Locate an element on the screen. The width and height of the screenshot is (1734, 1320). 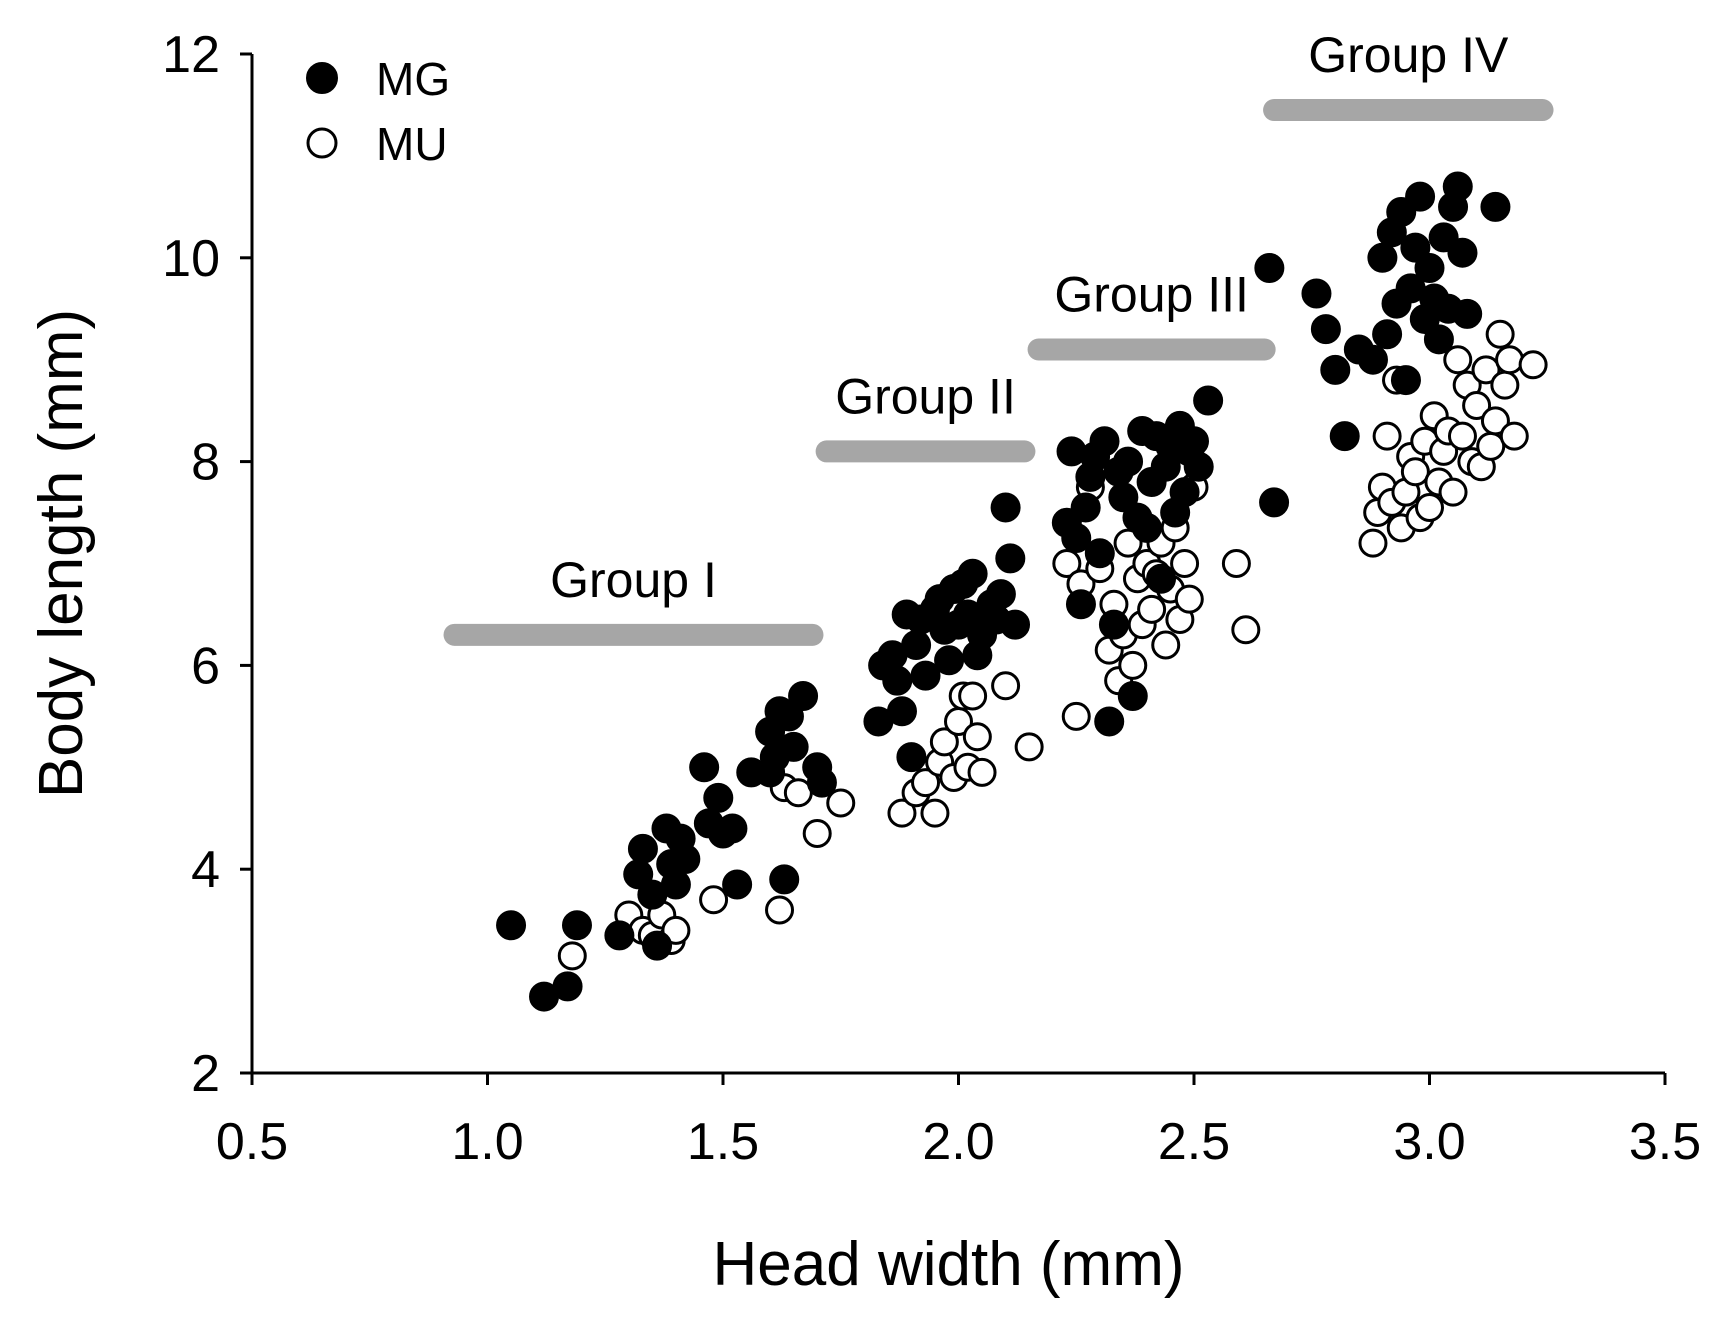
group-label: Group II is located at coordinates (925, 396).